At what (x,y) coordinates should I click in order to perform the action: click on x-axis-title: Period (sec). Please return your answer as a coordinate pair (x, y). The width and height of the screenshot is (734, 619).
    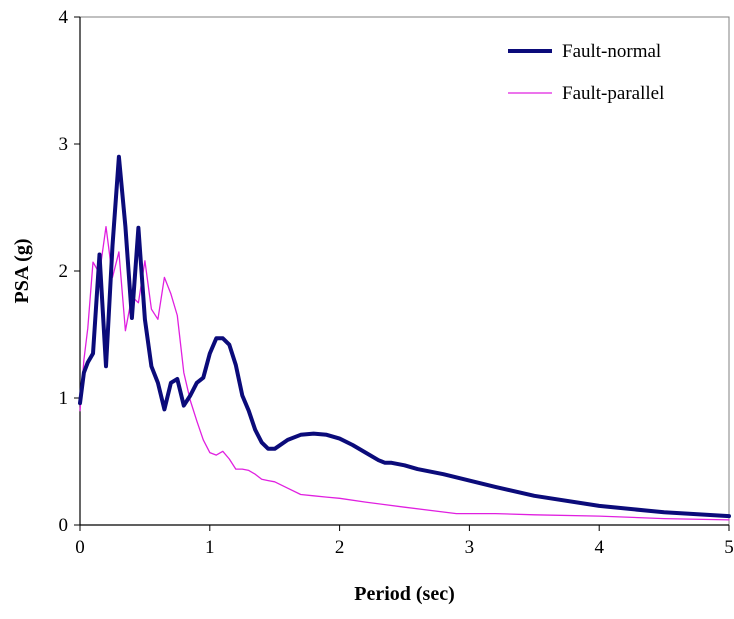
    Looking at the image, I should click on (404, 594).